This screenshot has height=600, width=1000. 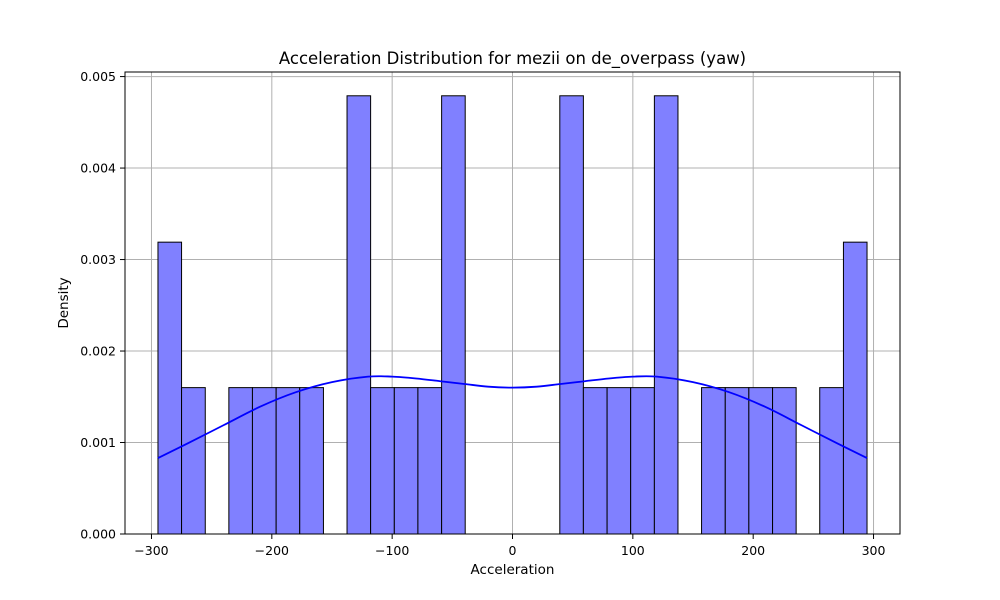 What do you see at coordinates (98, 442) in the screenshot?
I see `y-tick-label: 0.001` at bounding box center [98, 442].